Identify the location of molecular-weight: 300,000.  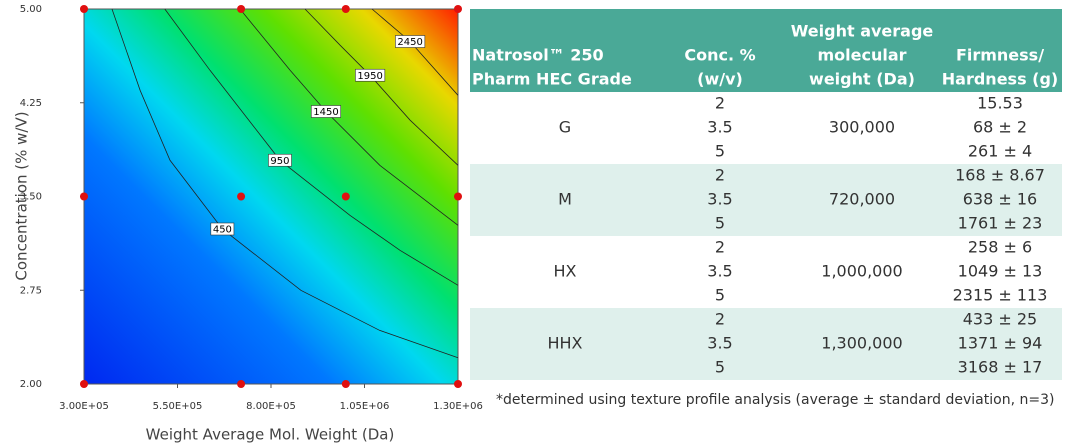
(862, 127).